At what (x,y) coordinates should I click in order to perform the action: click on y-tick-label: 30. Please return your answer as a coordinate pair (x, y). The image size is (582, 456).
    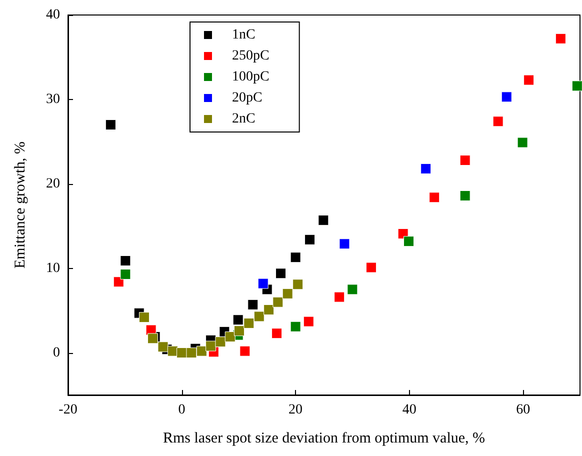
    Looking at the image, I should click on (53, 99).